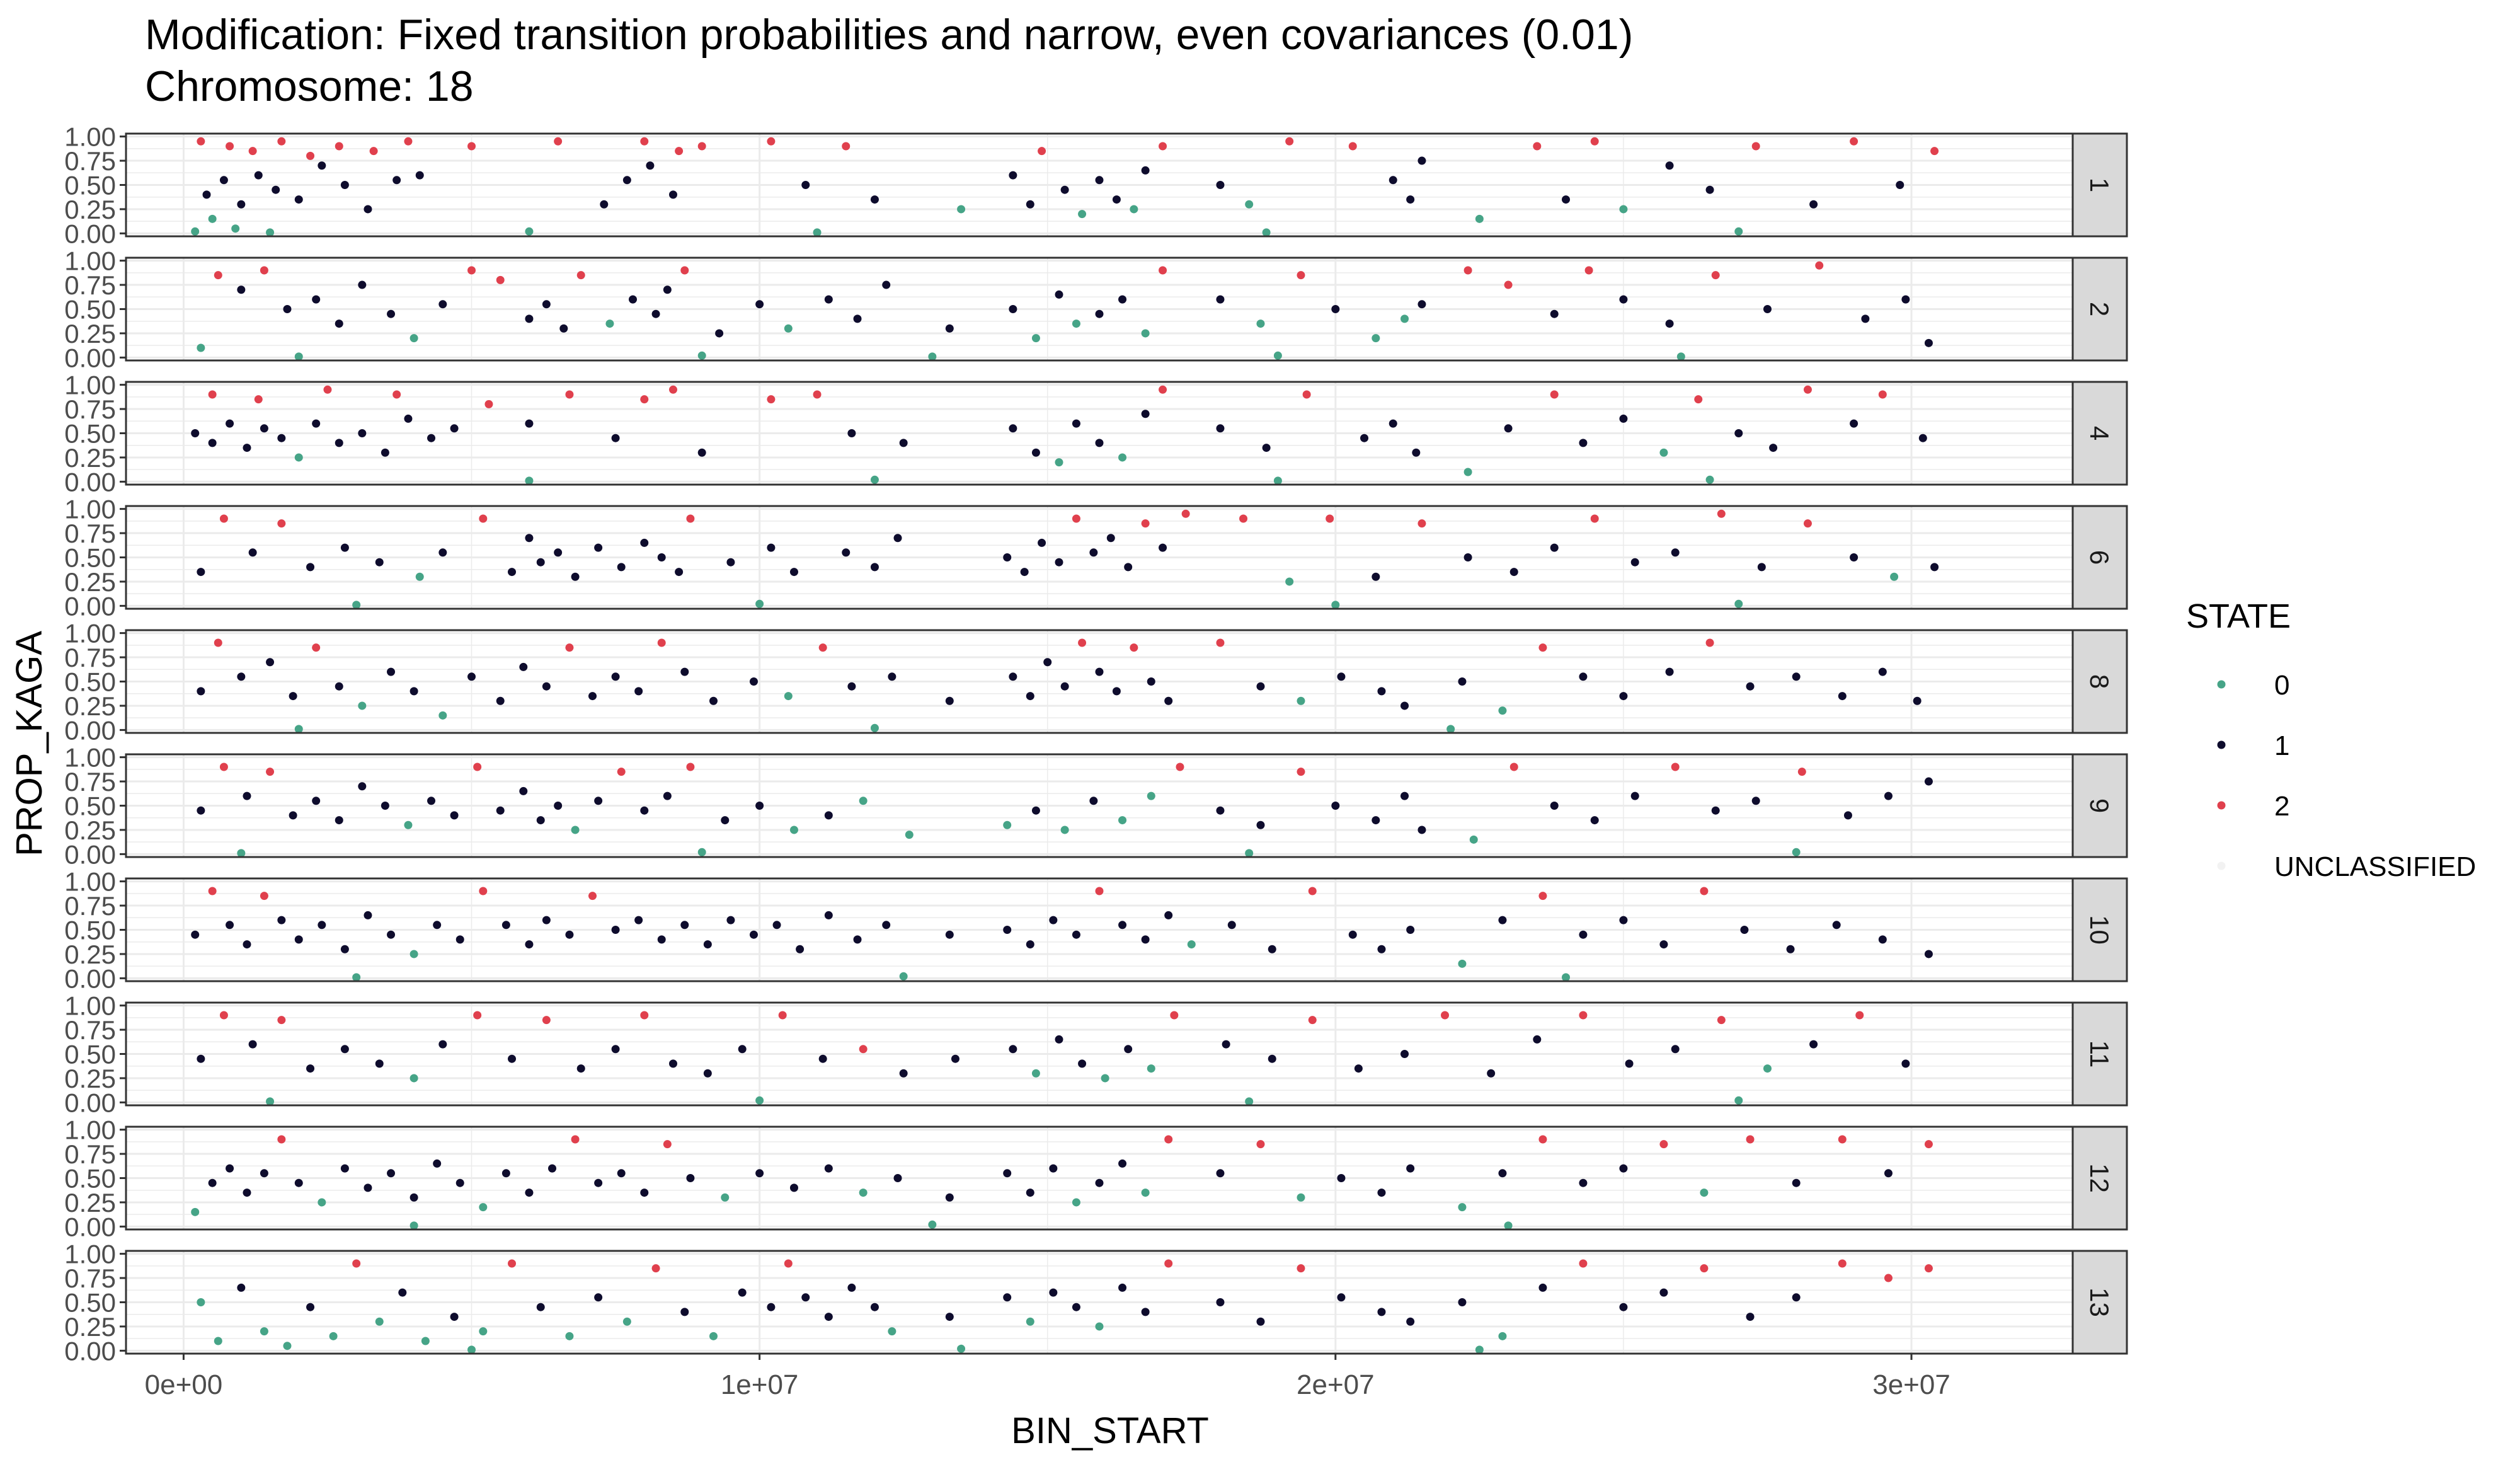 The height and width of the screenshot is (1462, 2520). What do you see at coordinates (90, 1254) in the screenshot?
I see `y-tick-label: 1.00` at bounding box center [90, 1254].